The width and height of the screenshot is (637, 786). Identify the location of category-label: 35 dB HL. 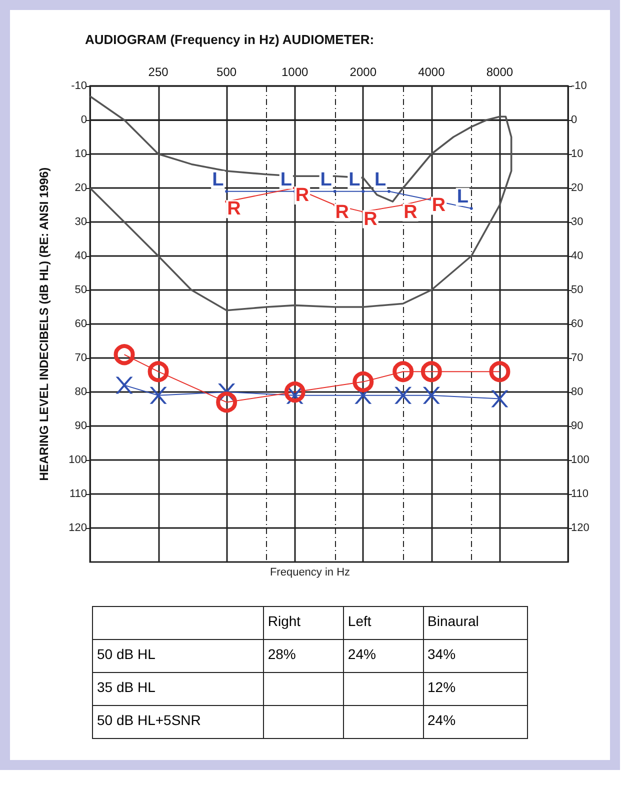
(126, 687).